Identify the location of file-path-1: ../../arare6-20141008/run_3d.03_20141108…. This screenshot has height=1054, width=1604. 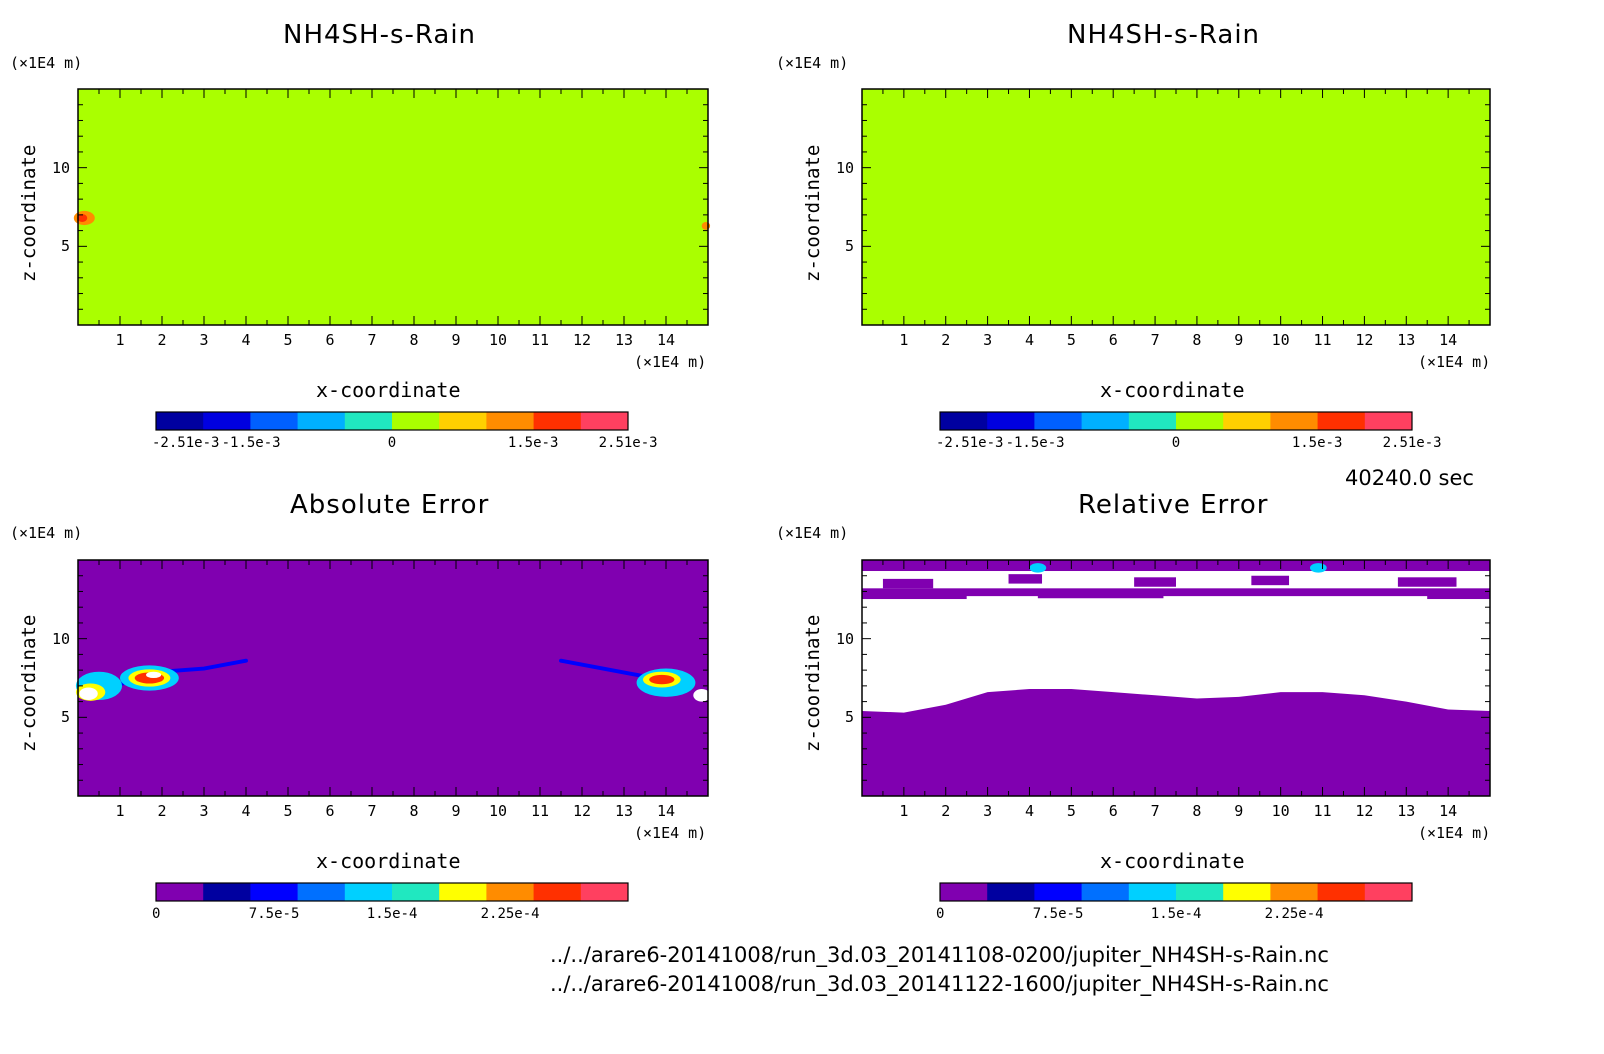
(939, 955).